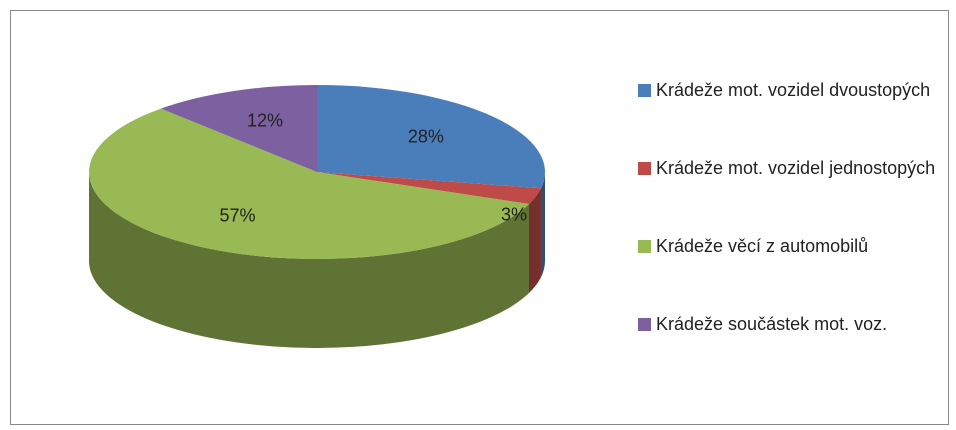 This screenshot has height=430, width=956. Describe the element at coordinates (762, 246) in the screenshot. I see `legend-label: Krádeže věcí z automobilů` at that location.